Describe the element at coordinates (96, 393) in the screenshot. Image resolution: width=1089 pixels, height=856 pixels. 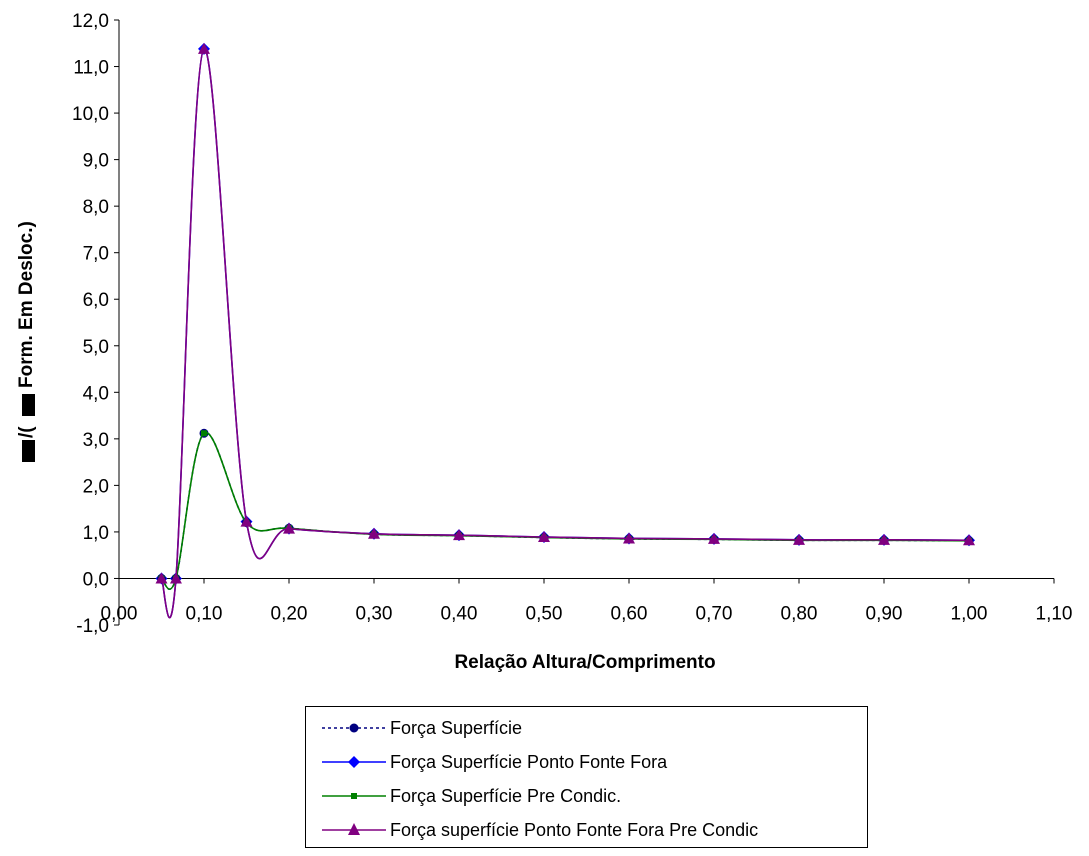
I see `y-tick-label: 4,0` at that location.